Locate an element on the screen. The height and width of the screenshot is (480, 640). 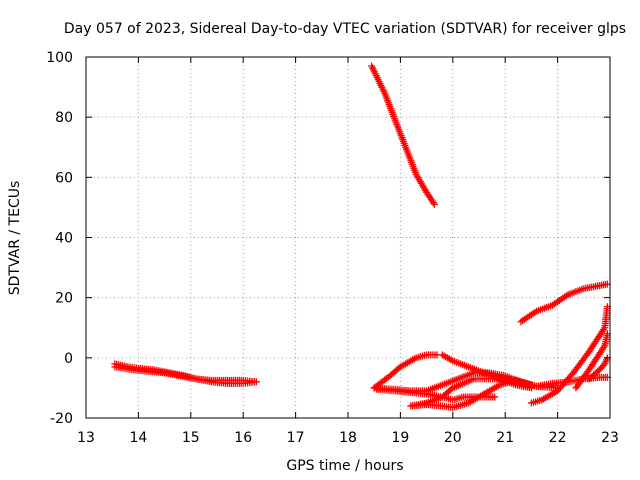
x-tick-label: 14 is located at coordinates (138, 438).